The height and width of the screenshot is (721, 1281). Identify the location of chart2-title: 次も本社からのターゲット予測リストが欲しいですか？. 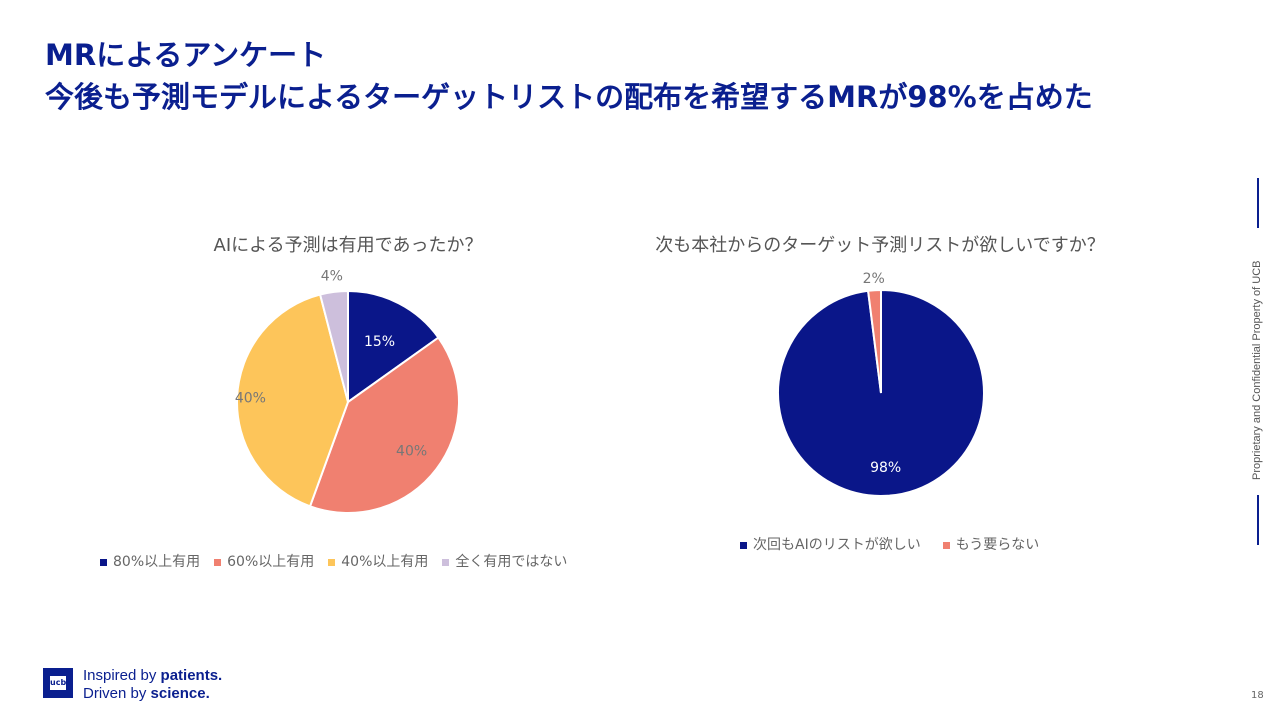
(880, 245).